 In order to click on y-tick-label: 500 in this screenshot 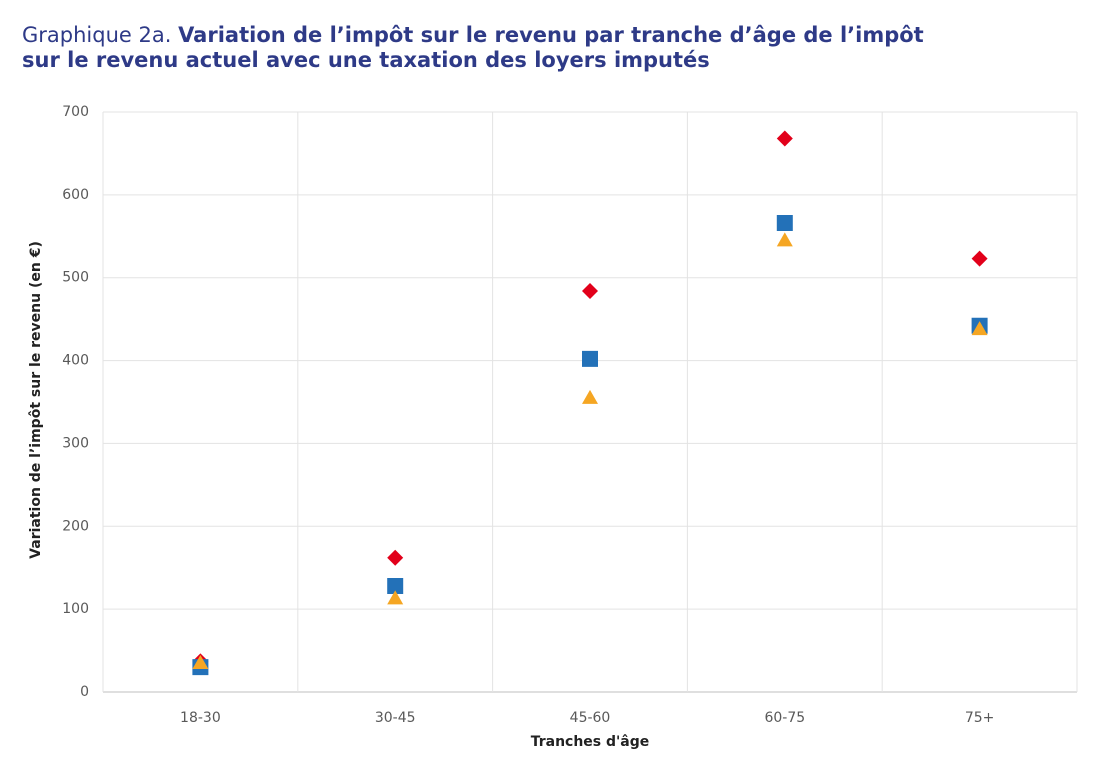, I will do `click(75, 278)`.